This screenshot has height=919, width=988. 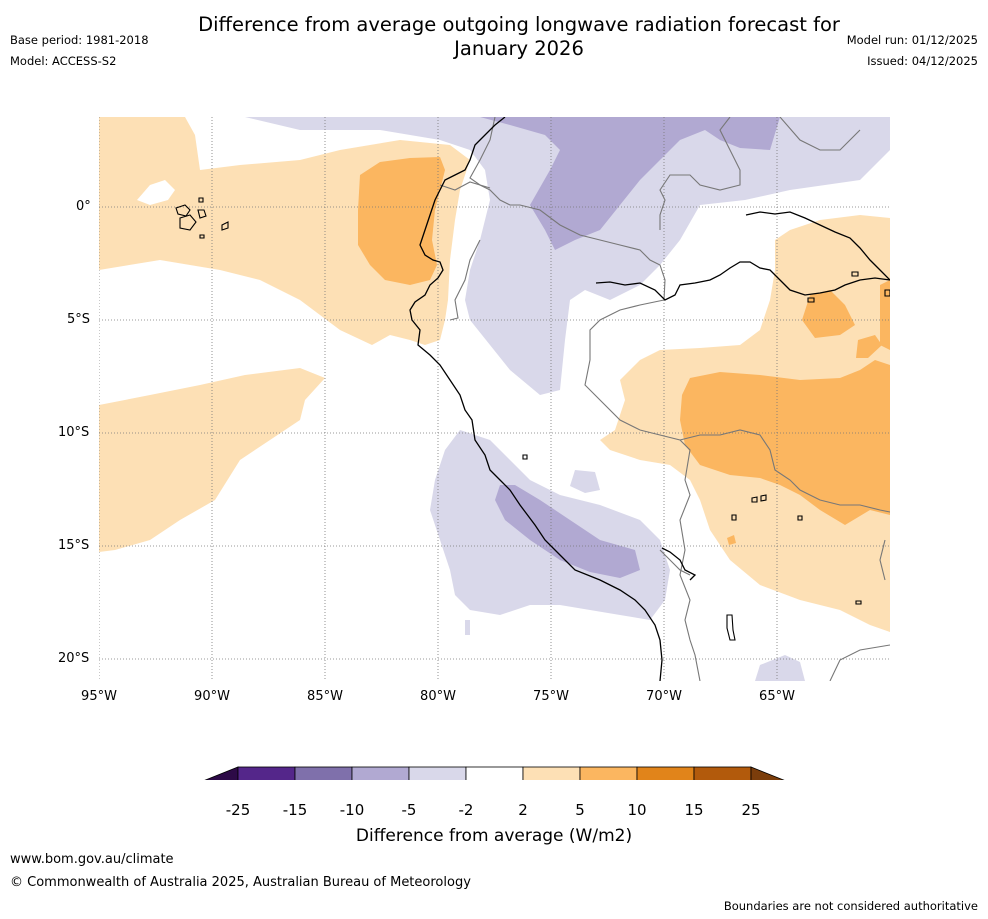 What do you see at coordinates (777, 696) in the screenshot?
I see `lon-label-65w: 65°W` at bounding box center [777, 696].